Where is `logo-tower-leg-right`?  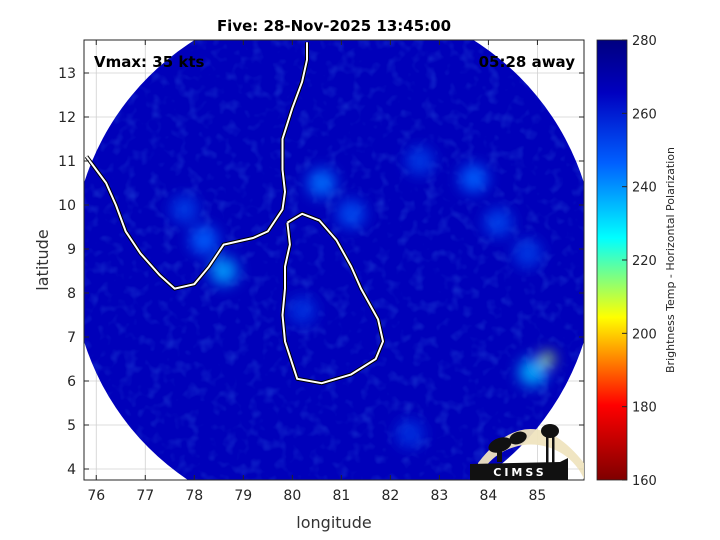
logo-tower-leg-right is located at coordinates (553, 450).